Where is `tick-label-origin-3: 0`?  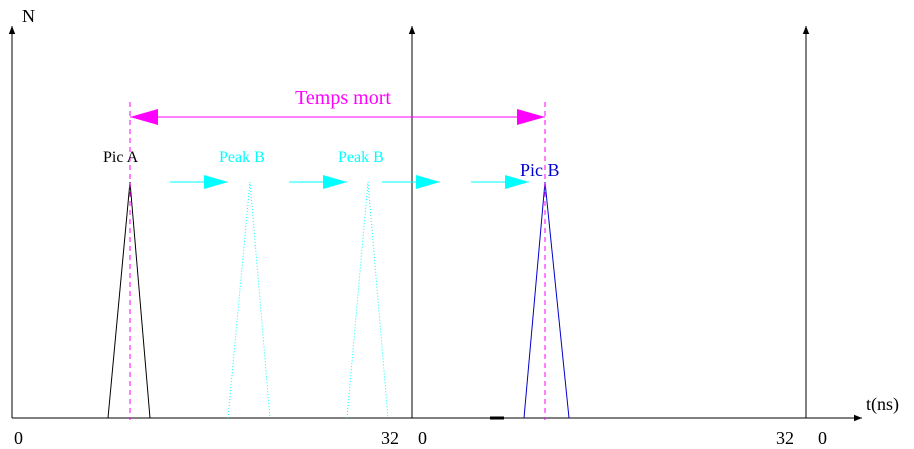
tick-label-origin-3: 0 is located at coordinates (822, 438).